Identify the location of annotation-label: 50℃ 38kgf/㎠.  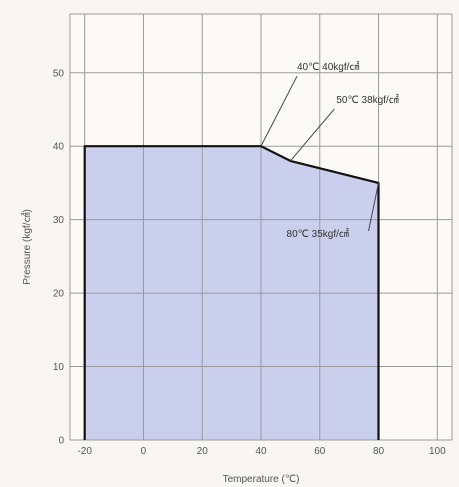
(367, 100).